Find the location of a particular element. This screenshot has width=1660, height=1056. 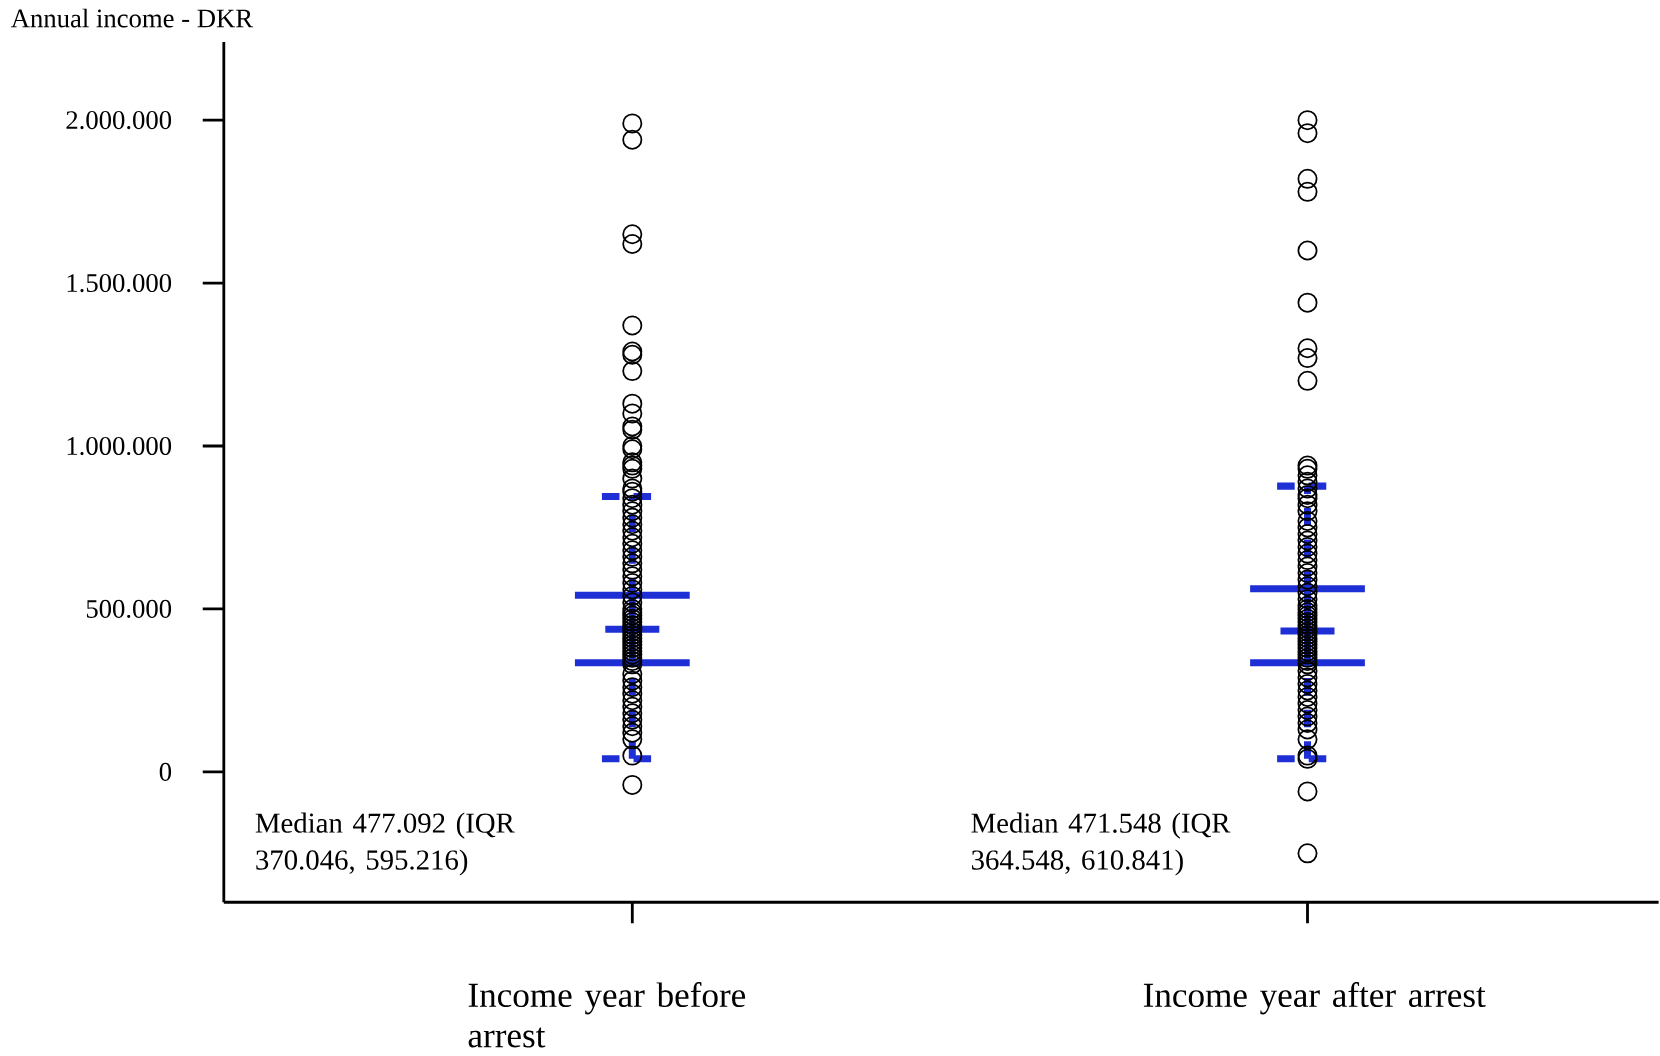

y-tick-label: 500.000 is located at coordinates (129, 608).